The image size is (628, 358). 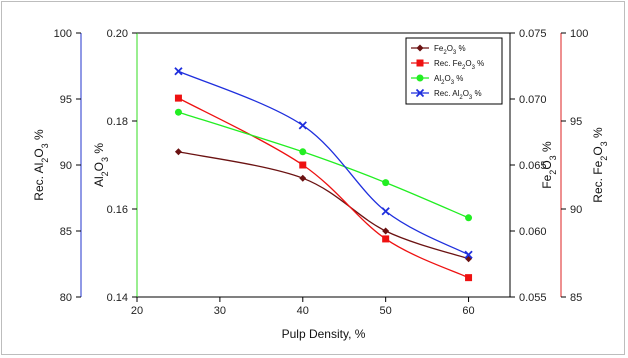 What do you see at coordinates (117, 34) in the screenshot?
I see `y-tick-label: 0.20` at bounding box center [117, 34].